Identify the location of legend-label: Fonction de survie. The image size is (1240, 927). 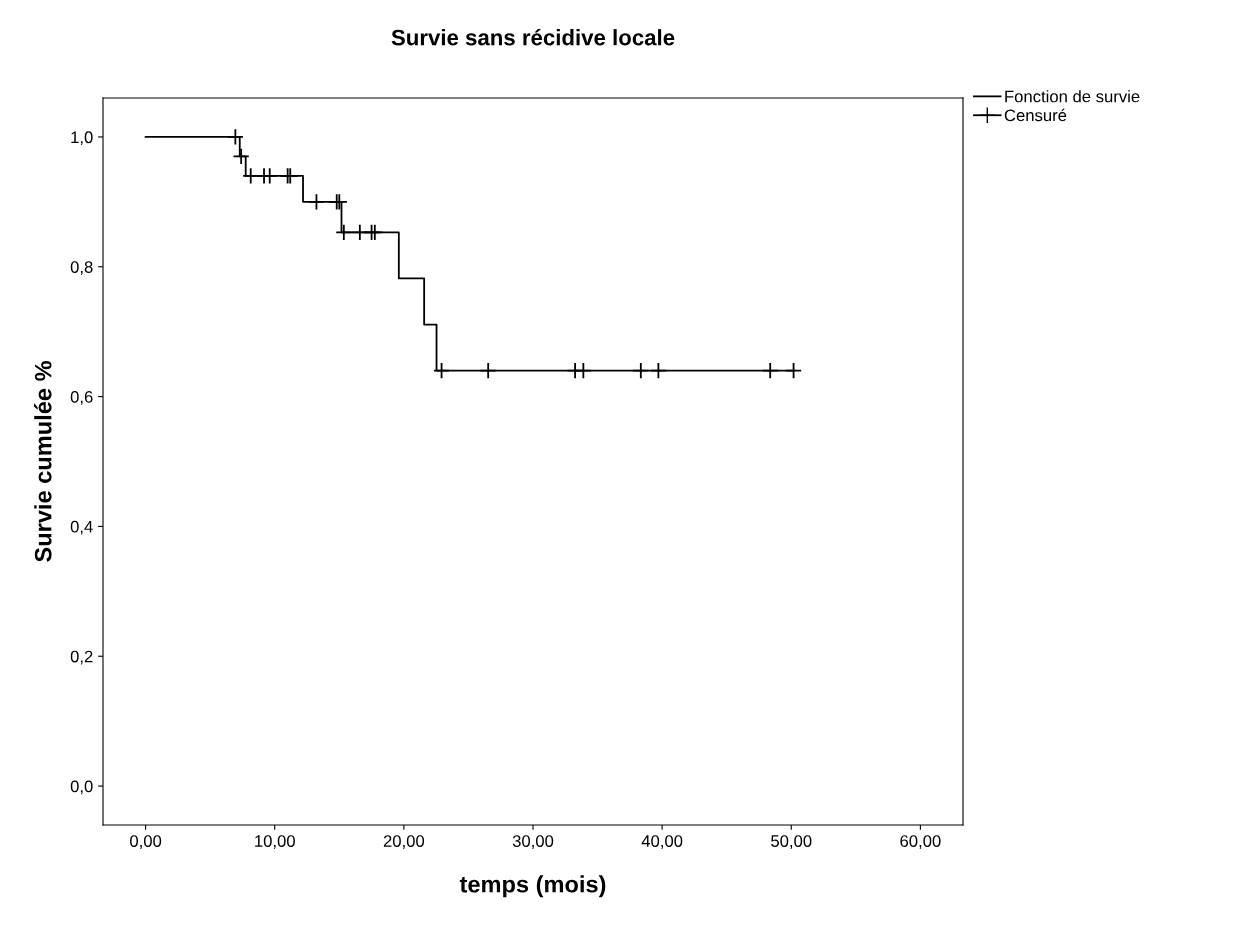
(1072, 96).